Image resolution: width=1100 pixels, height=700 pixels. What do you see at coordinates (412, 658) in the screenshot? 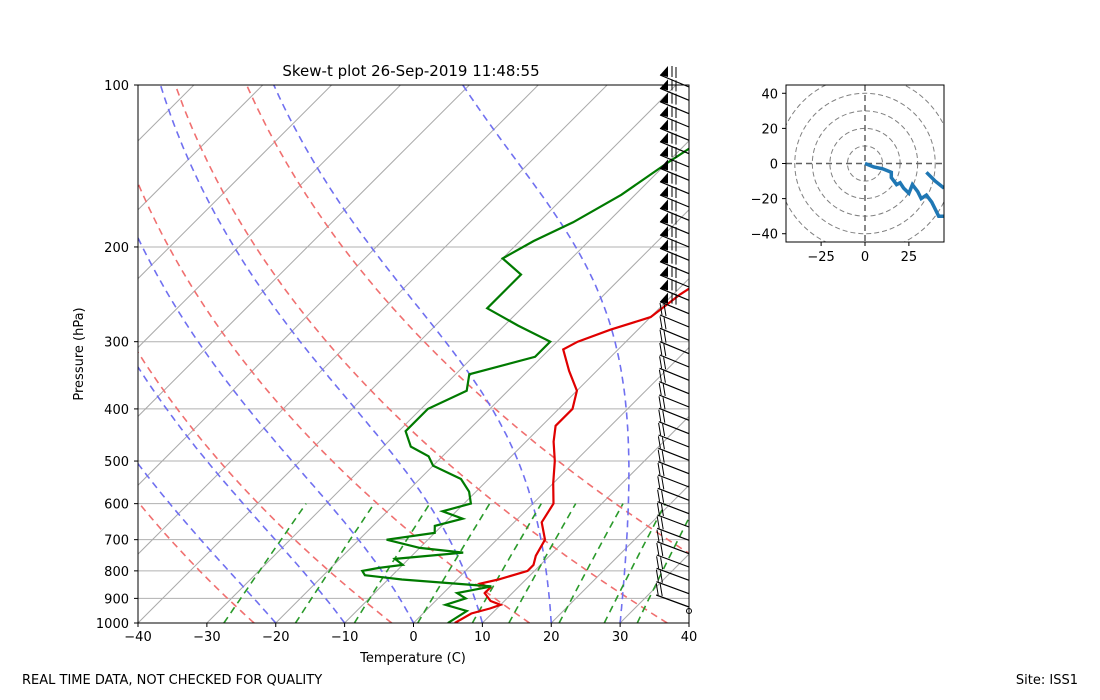
I see `x-axis-label: Temperature (C)` at bounding box center [412, 658].